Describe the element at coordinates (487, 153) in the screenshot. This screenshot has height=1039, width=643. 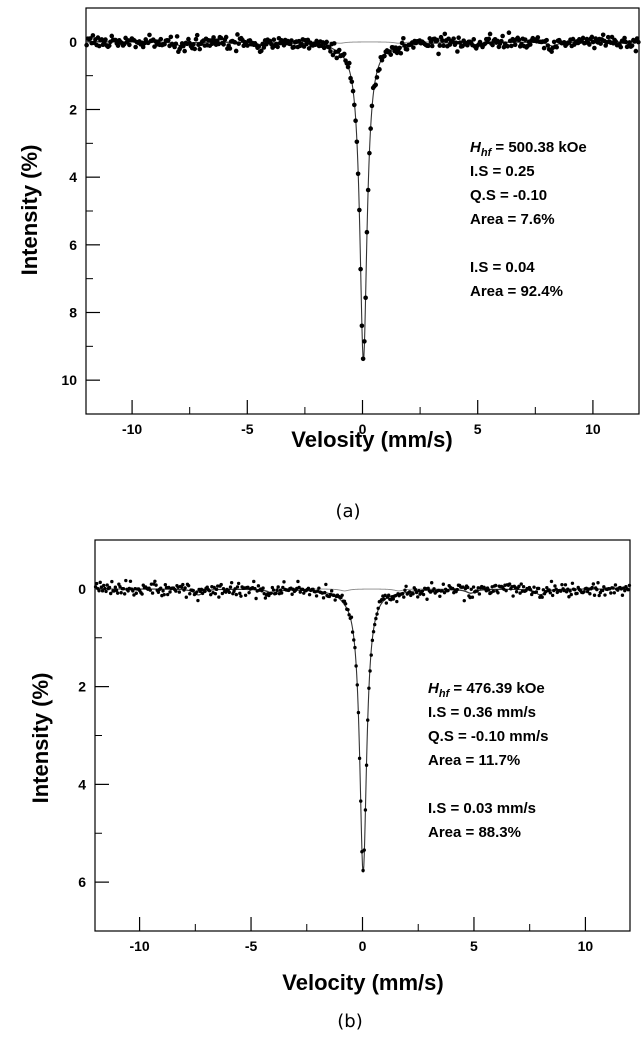
I see `annotation-subscript: hf` at that location.